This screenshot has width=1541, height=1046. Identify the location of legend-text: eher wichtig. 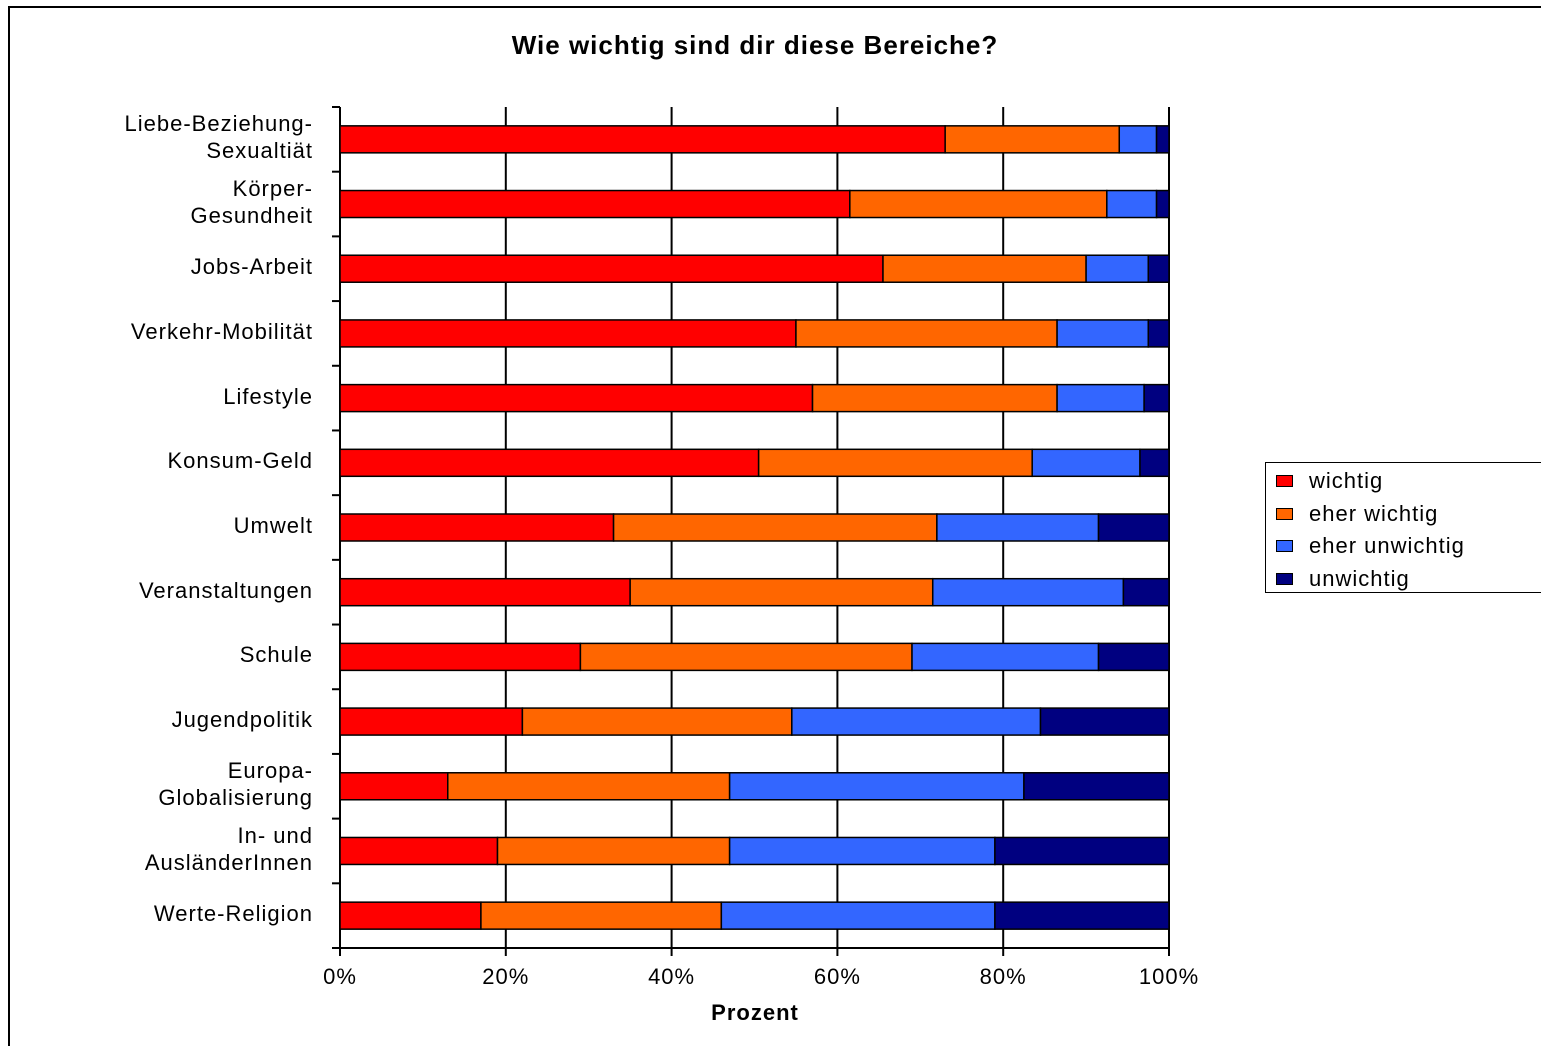
(1374, 513).